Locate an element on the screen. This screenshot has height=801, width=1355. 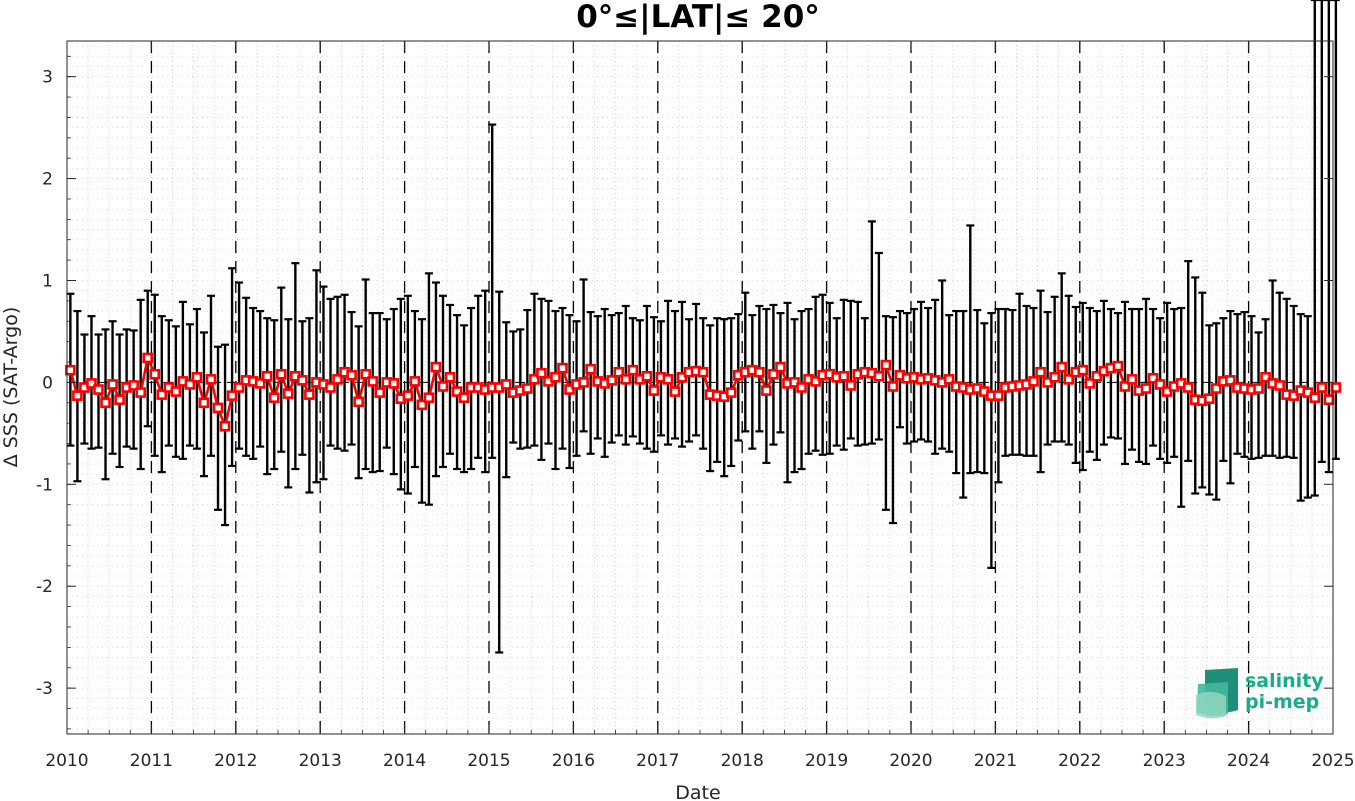
mean-series is located at coordinates (703, 392).